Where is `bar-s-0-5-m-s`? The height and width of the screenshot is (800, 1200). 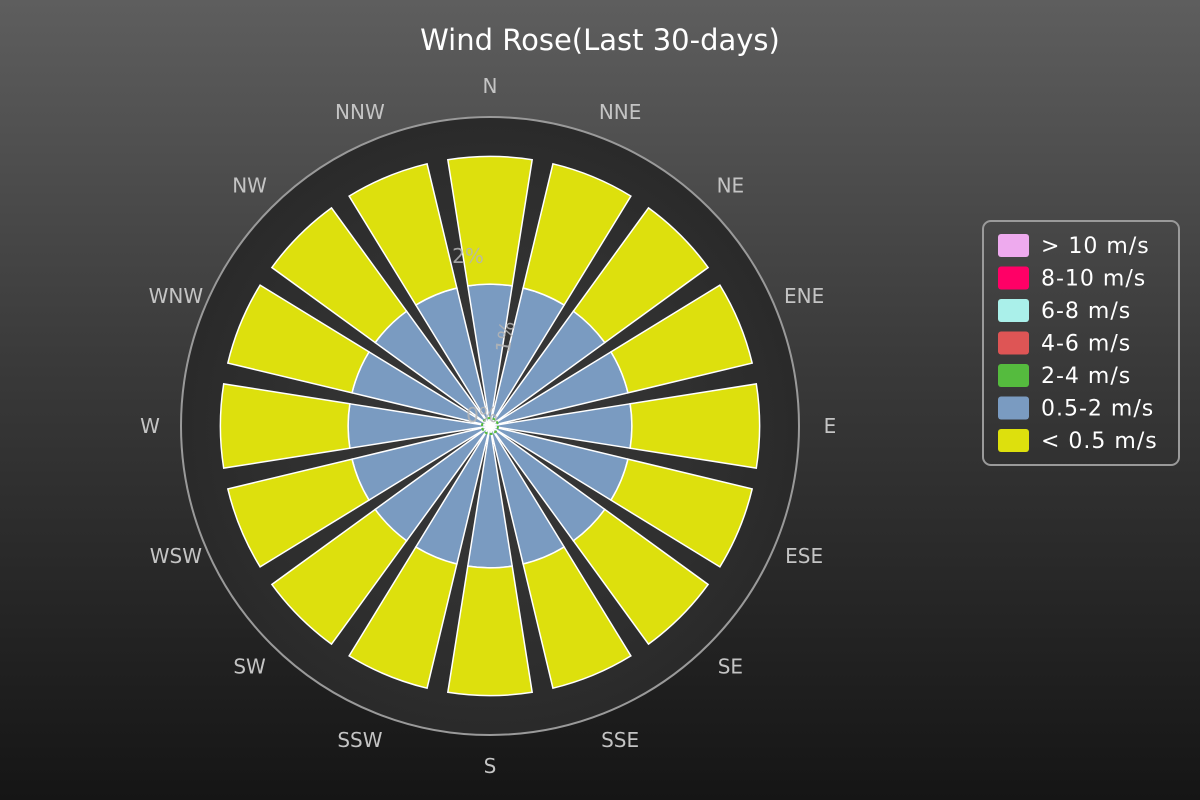 bar-s-0-5-m-s is located at coordinates (490, 631).